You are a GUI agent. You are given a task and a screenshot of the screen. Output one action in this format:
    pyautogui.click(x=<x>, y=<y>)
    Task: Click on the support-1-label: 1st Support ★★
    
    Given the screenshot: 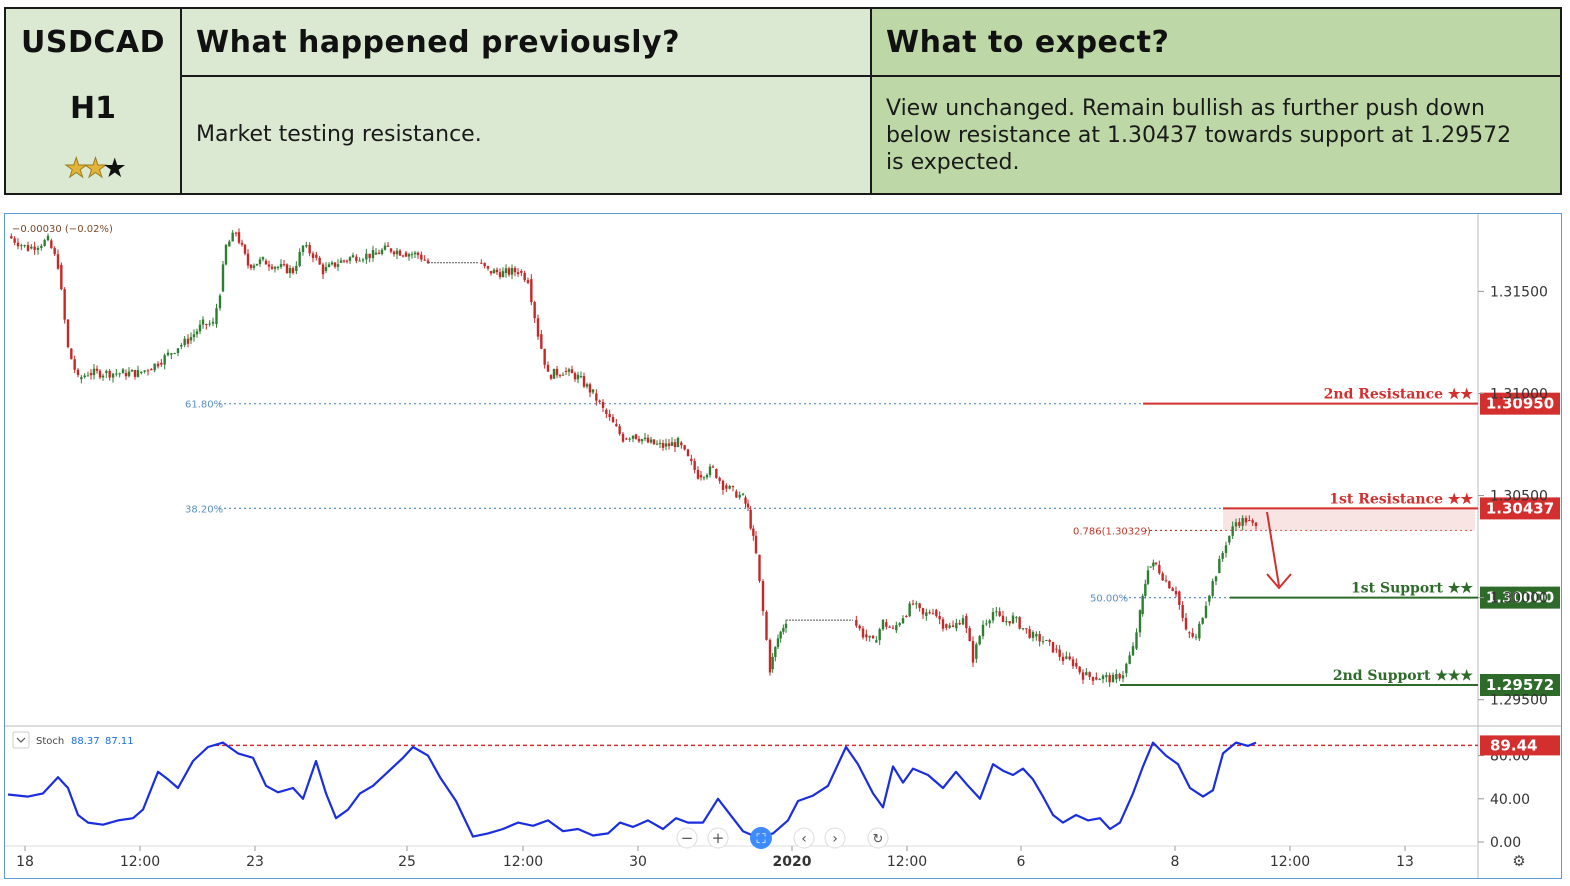 What is the action you would take?
    pyautogui.click(x=1412, y=589)
    